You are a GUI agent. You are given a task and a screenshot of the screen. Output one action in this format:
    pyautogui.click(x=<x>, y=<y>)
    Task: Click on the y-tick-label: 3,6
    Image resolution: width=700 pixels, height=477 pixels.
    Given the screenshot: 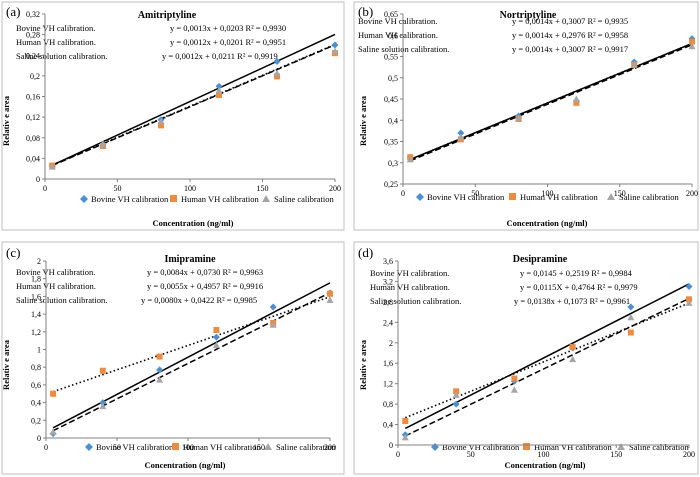 What is the action you would take?
    pyautogui.click(x=388, y=261)
    